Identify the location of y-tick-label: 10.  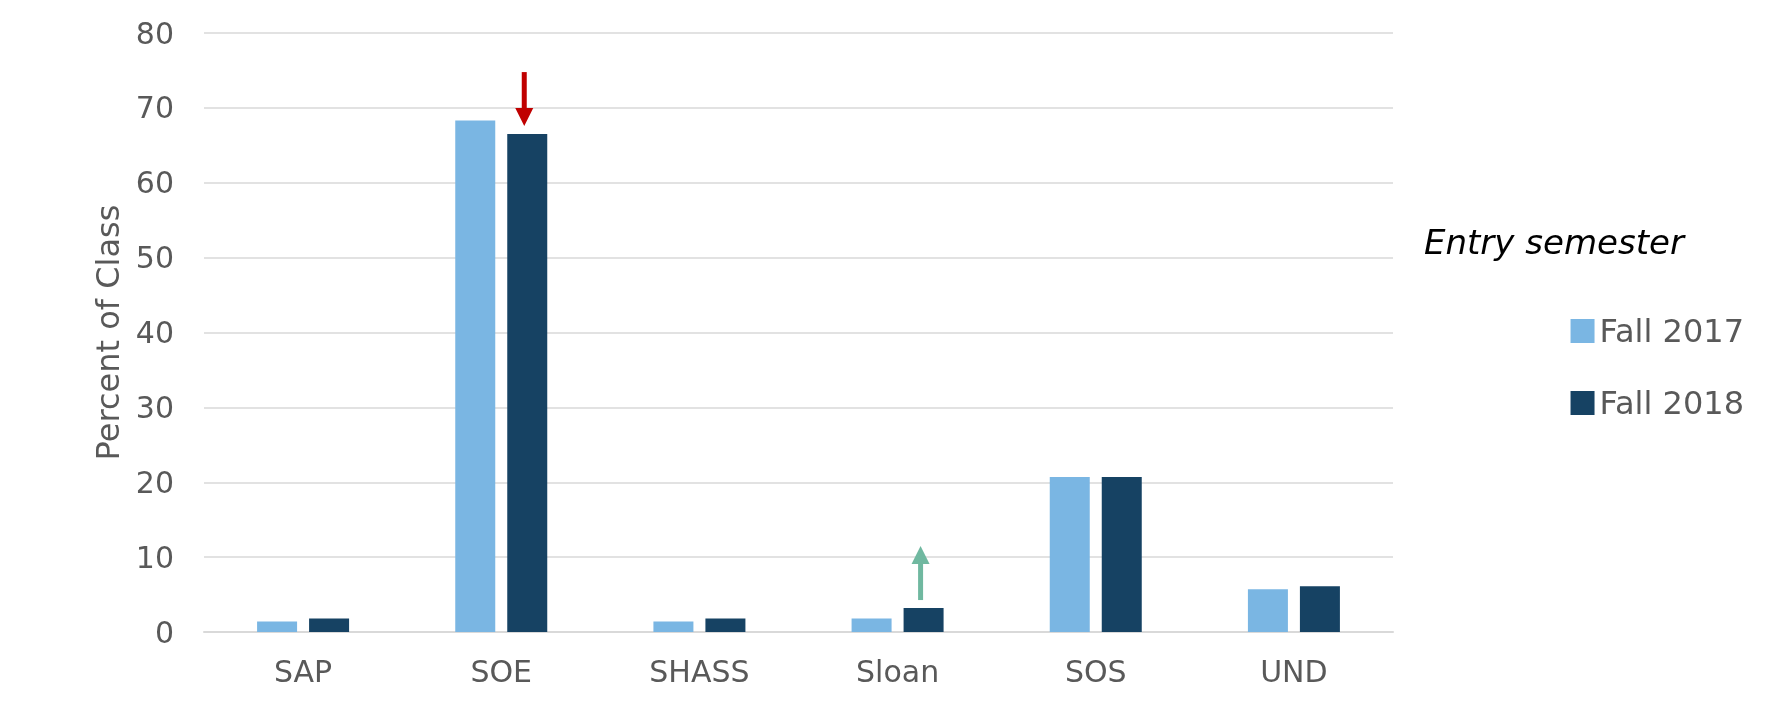
(154, 557).